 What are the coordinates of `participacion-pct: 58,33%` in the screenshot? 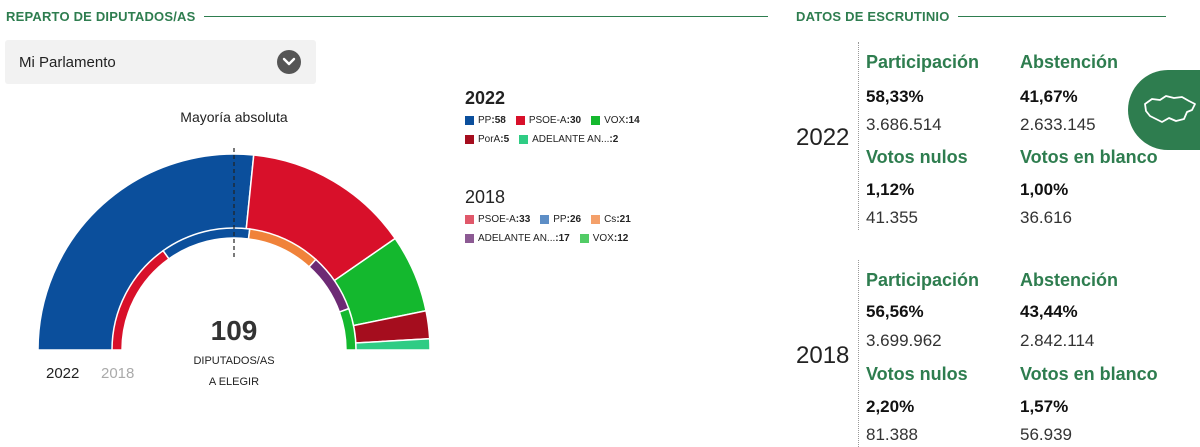 It's located at (895, 96).